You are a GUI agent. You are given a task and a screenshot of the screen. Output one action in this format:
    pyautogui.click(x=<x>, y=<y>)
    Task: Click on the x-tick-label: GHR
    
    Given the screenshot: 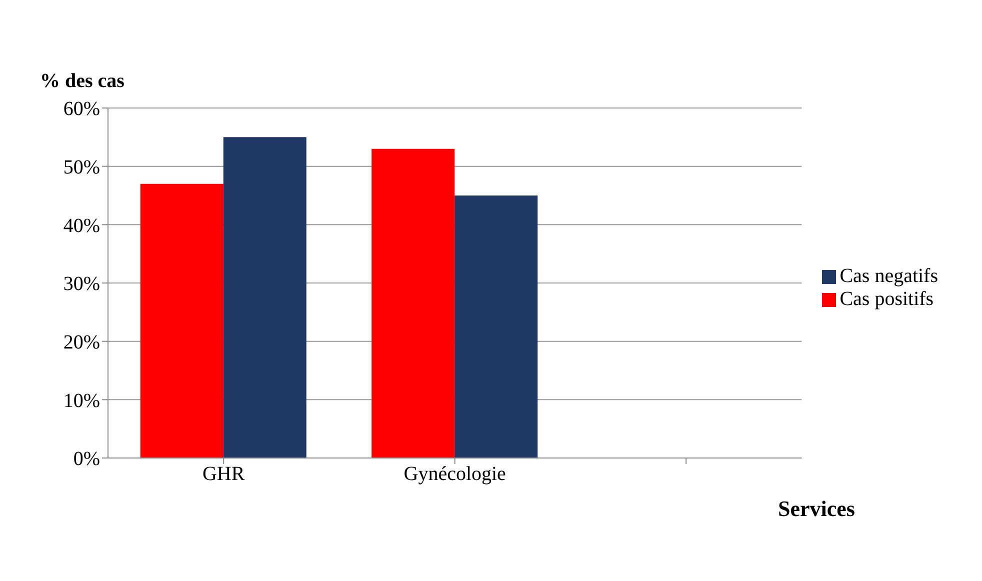 What is the action you would take?
    pyautogui.click(x=224, y=474)
    